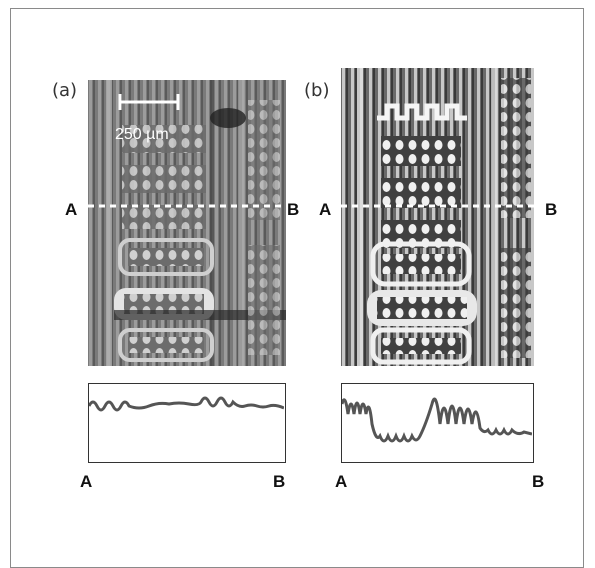 Image resolution: width=595 pixels, height=568 pixels. I want to click on panel-label-a: (a), so click(65, 90).